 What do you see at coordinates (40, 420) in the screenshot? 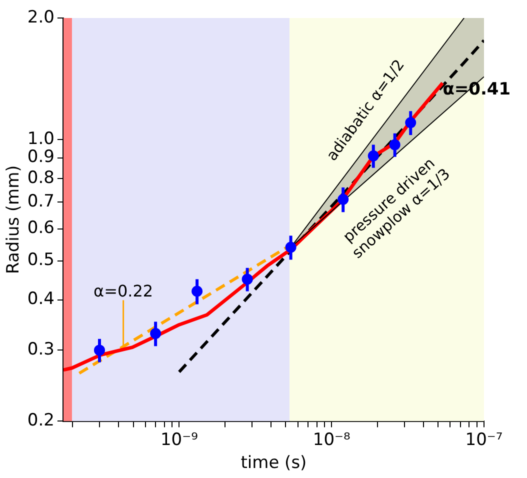
I see `y-tick-label: 0.2` at bounding box center [40, 420].